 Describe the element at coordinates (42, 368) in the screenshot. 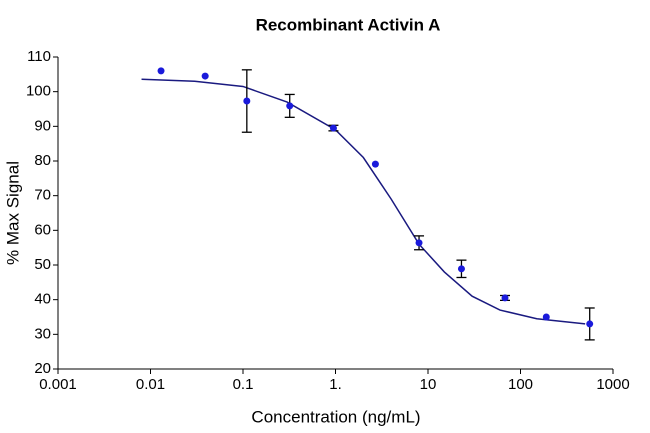

I see `y-tick-label: 20` at that location.